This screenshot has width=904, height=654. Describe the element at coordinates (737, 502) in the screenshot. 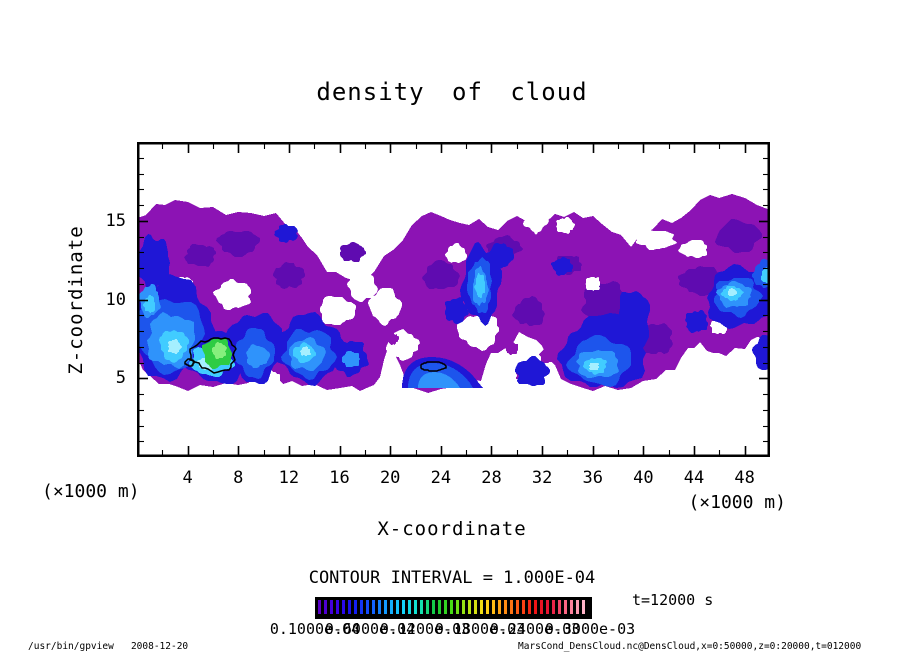

I see `x-axis-unit-label: (×1000 m)` at that location.